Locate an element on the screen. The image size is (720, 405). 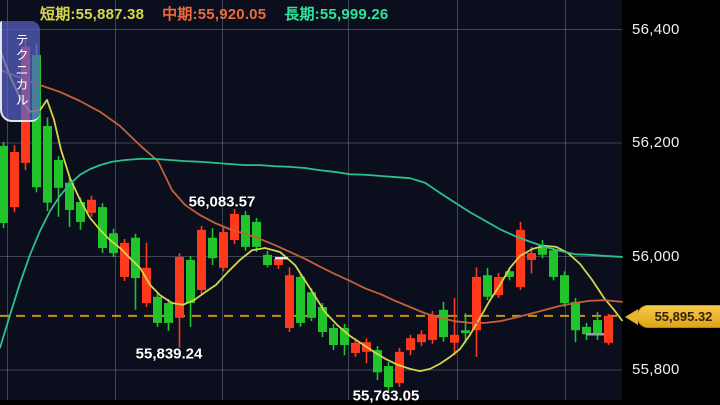
y-axis-label: 55,800 is located at coordinates (656, 369).